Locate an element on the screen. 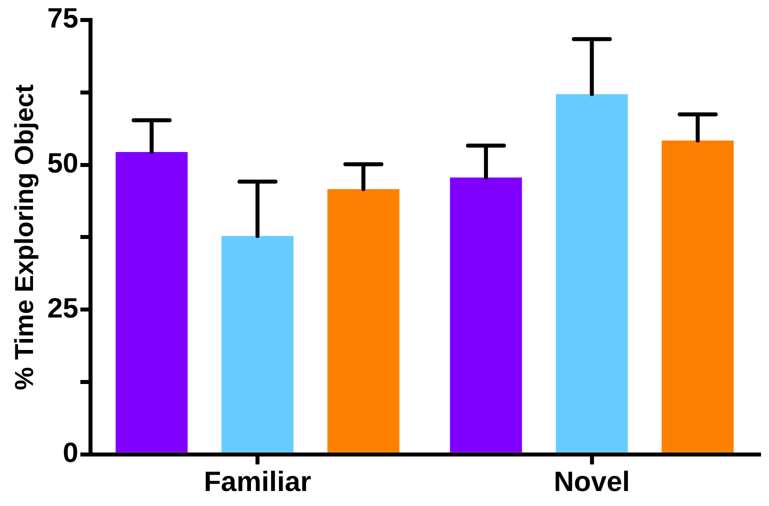 The width and height of the screenshot is (769, 506). y-tick-label: 0 is located at coordinates (70, 452).